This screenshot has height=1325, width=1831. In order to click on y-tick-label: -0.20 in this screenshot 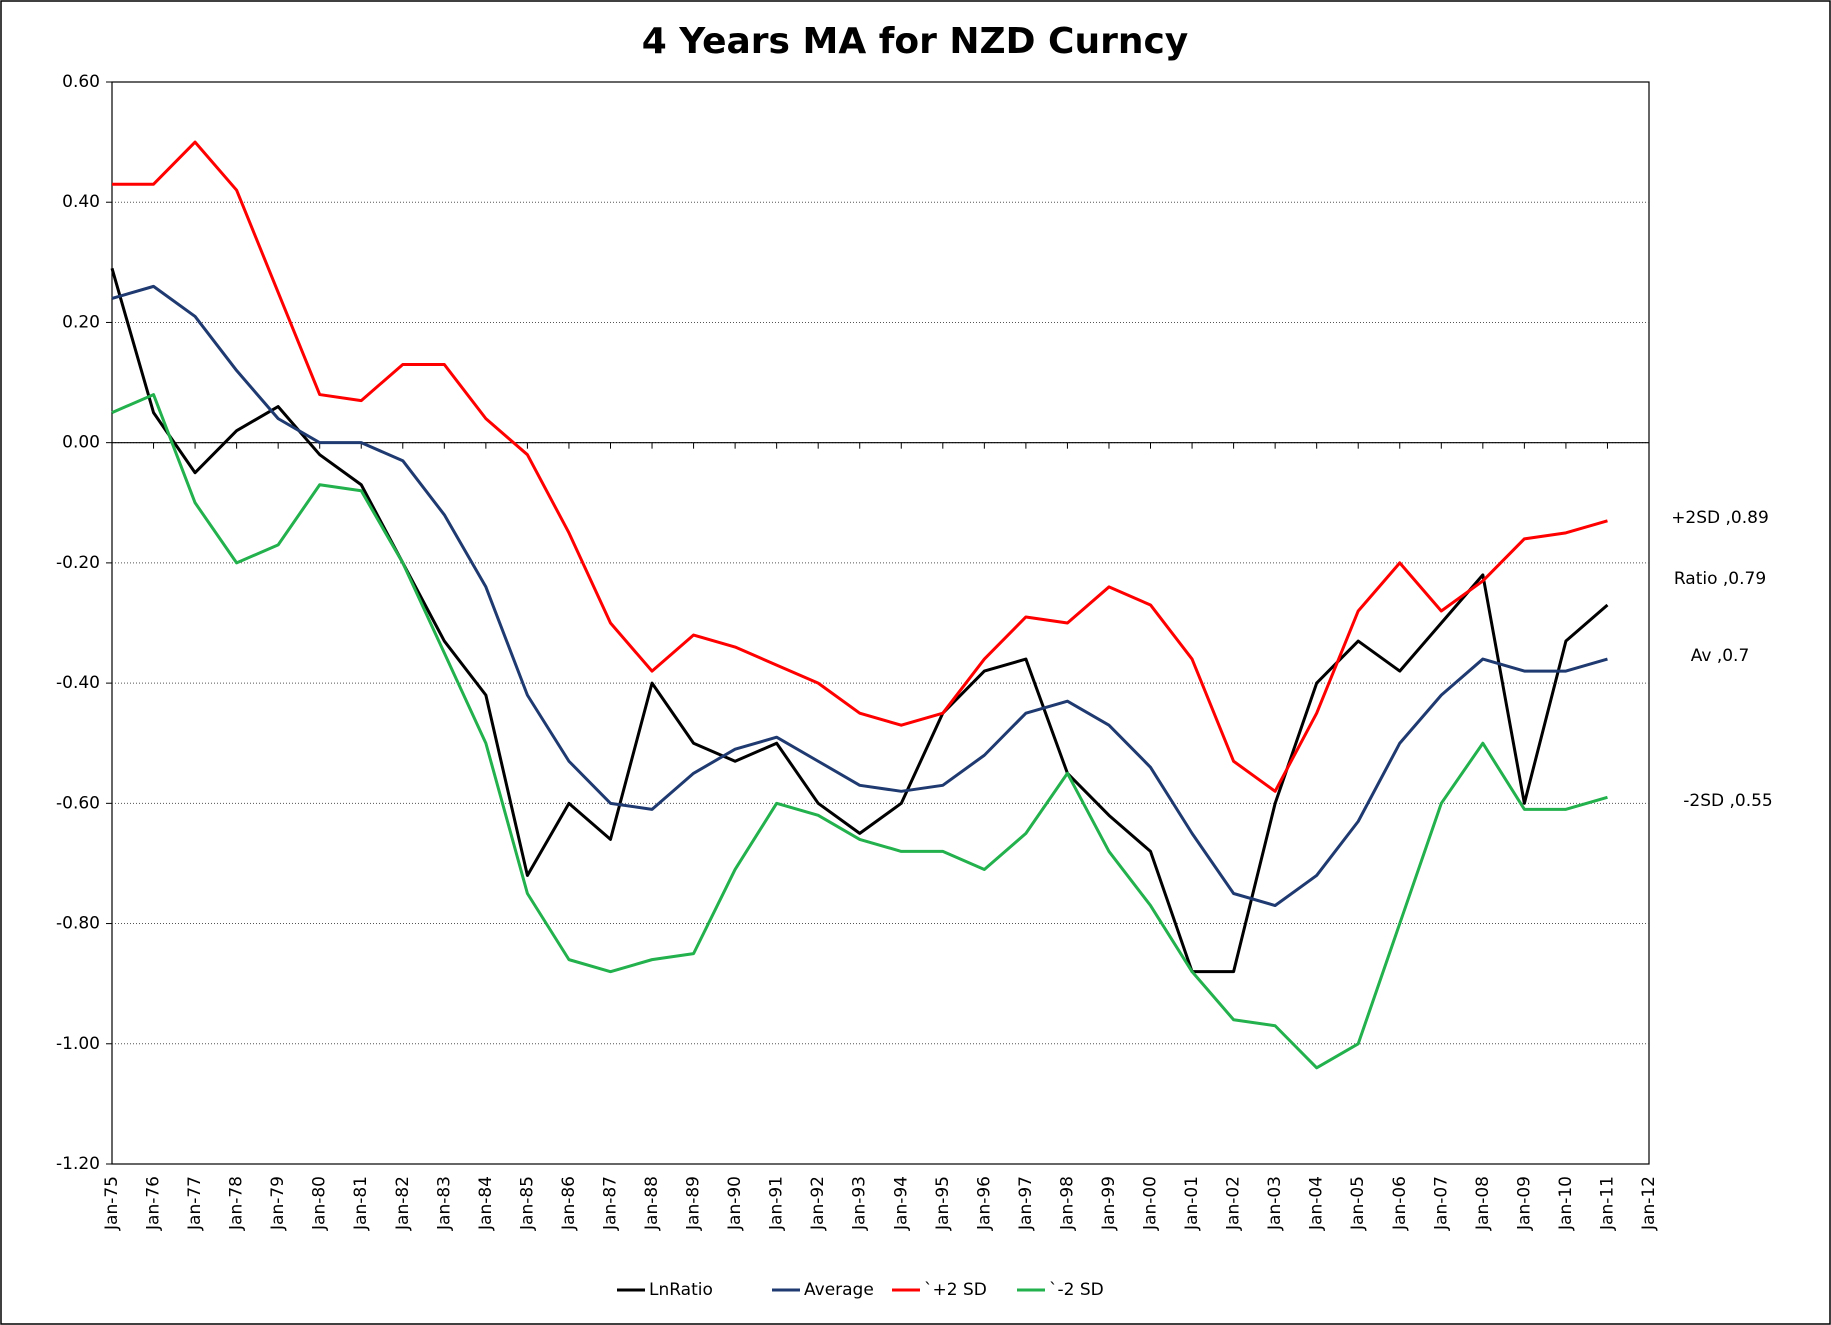, I will do `click(78, 563)`.